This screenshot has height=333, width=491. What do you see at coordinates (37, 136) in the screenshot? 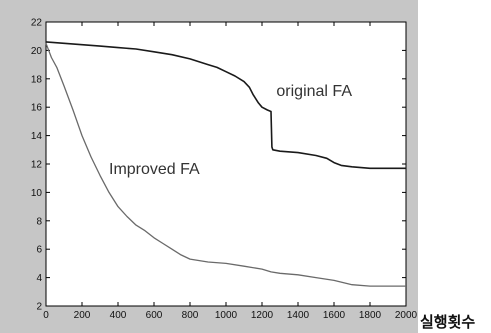
I see `y-tick-label: 14` at bounding box center [37, 136].